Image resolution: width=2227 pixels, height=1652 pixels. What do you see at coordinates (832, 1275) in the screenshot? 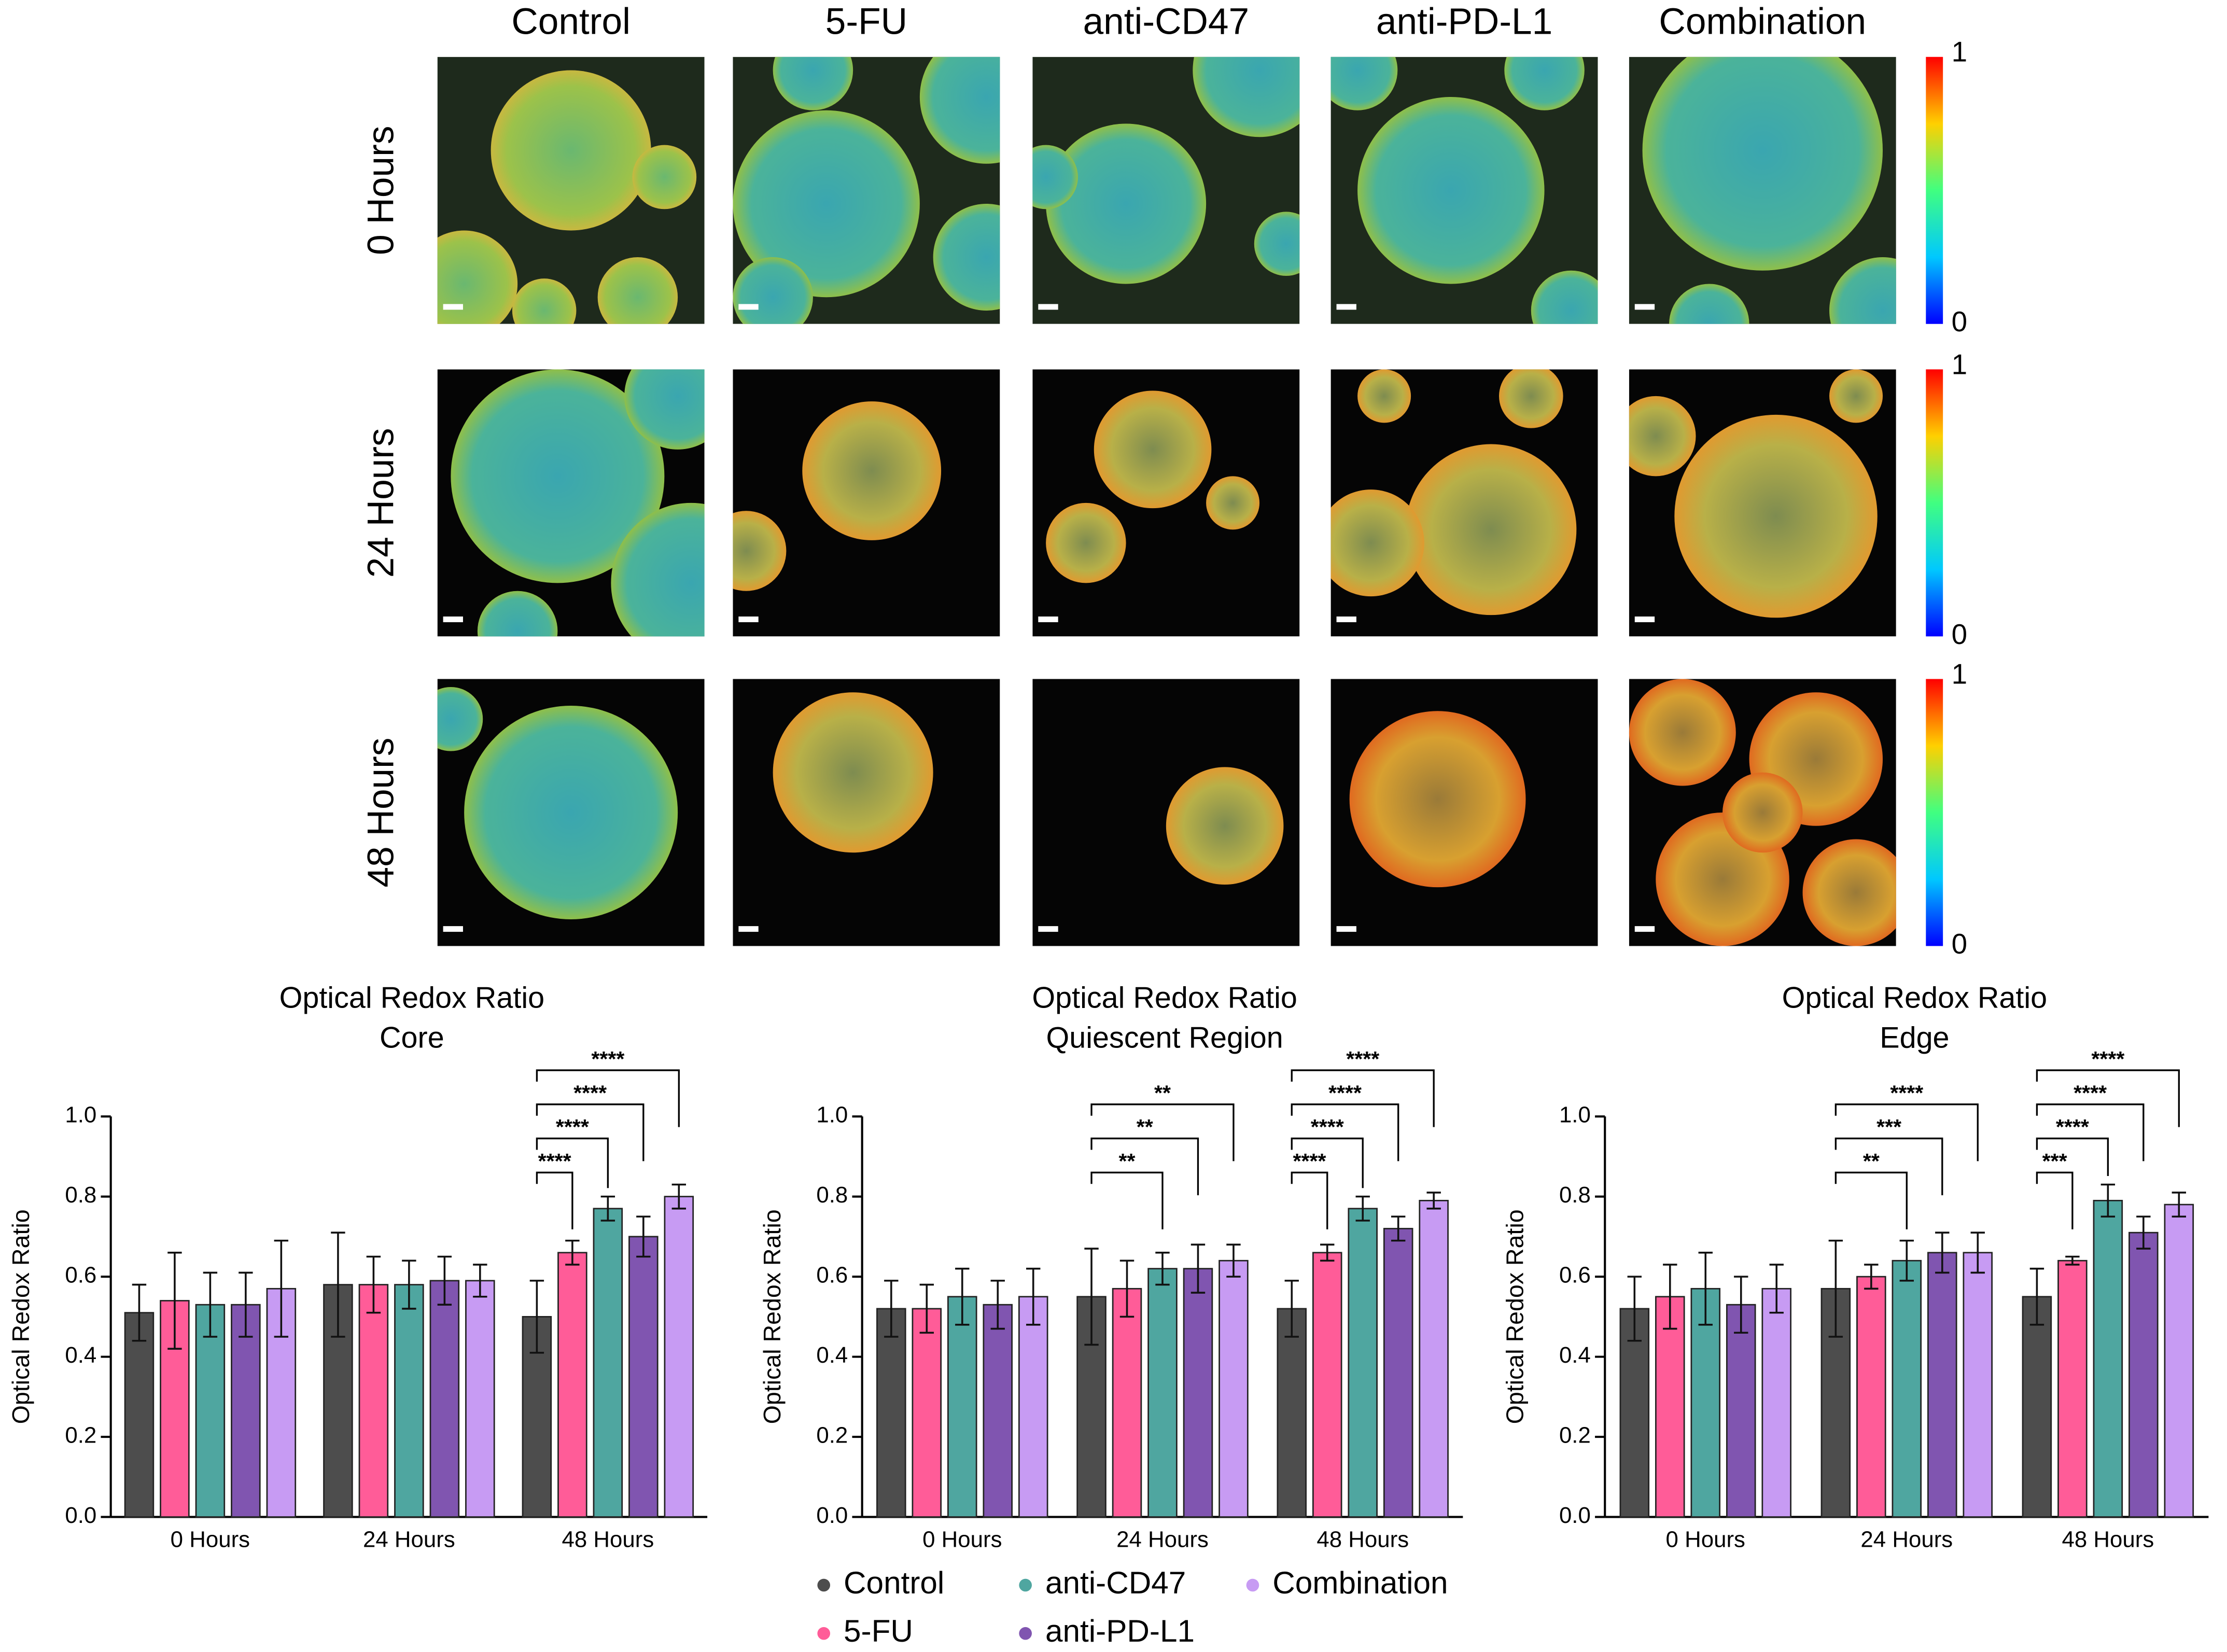
I see `y-tick-label: 0.6` at bounding box center [832, 1275].